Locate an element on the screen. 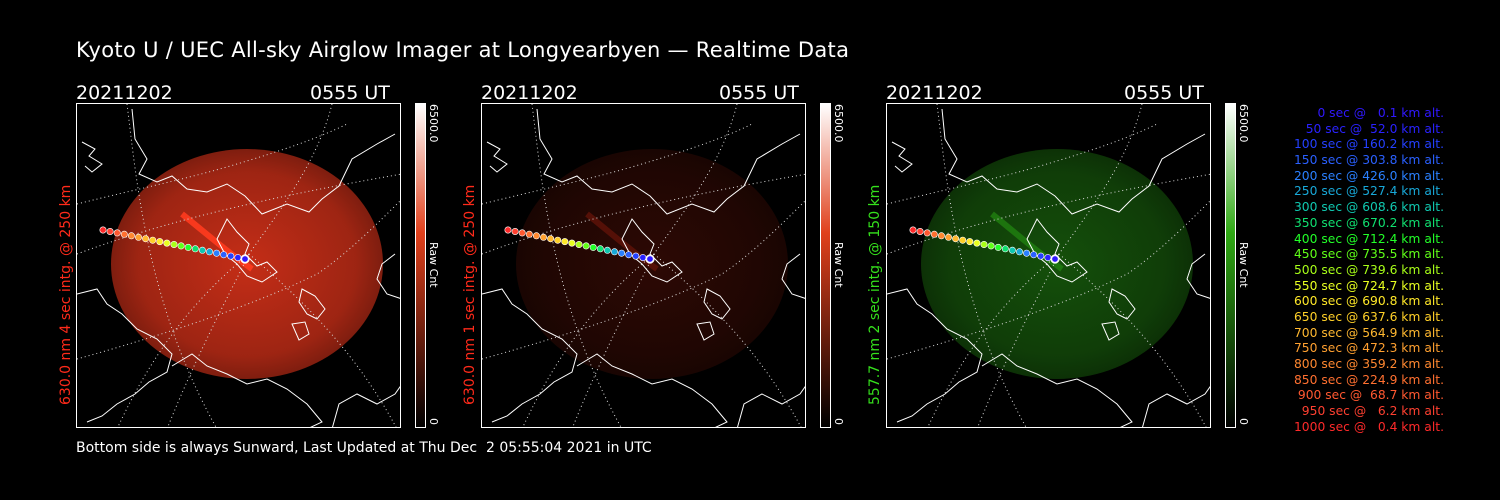 This screenshot has width=1500, height=500. panel-3-time: 0555 UT is located at coordinates (1164, 93).